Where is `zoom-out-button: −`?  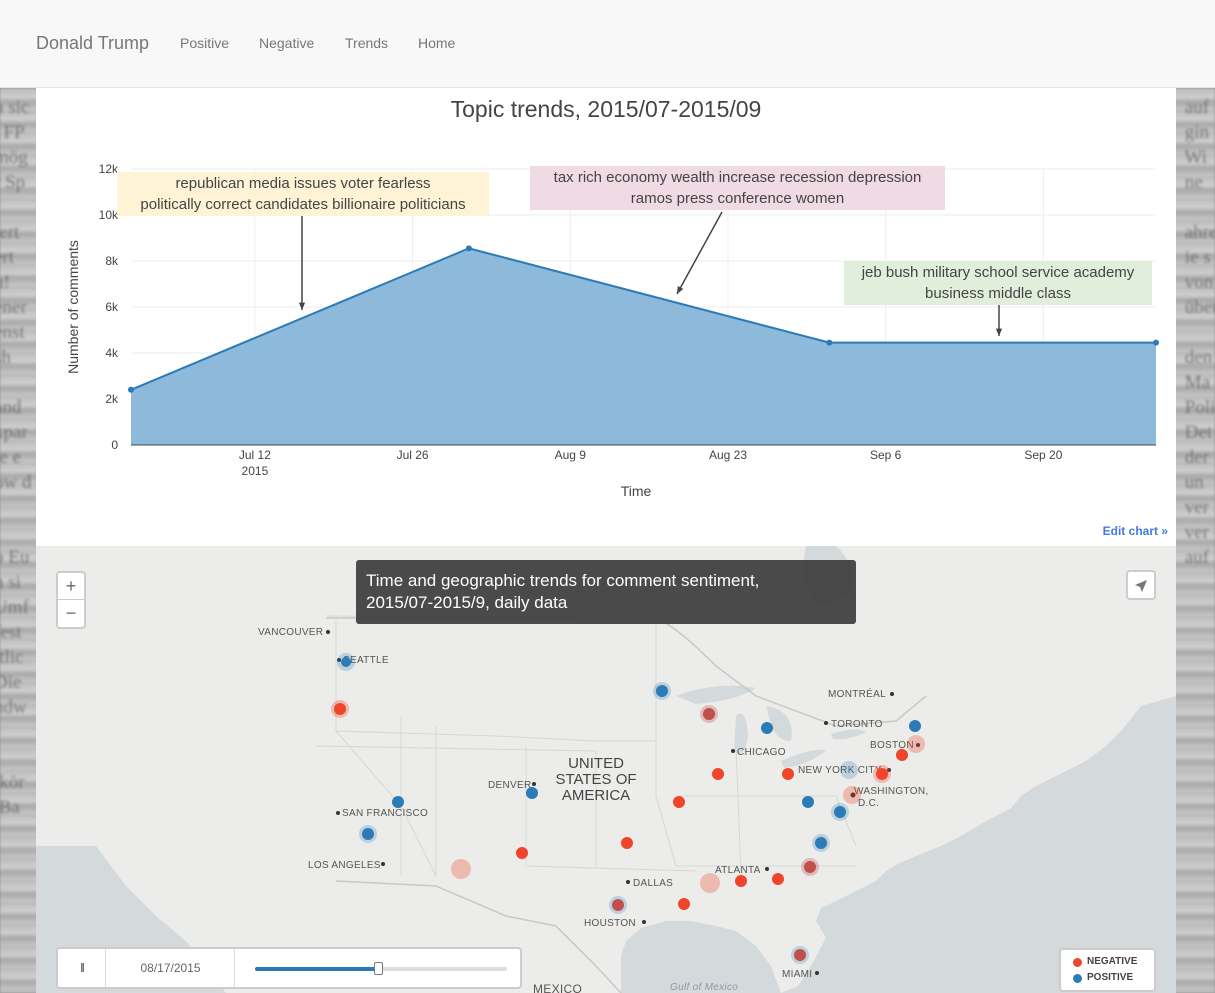
zoom-out-button: − is located at coordinates (71, 613).